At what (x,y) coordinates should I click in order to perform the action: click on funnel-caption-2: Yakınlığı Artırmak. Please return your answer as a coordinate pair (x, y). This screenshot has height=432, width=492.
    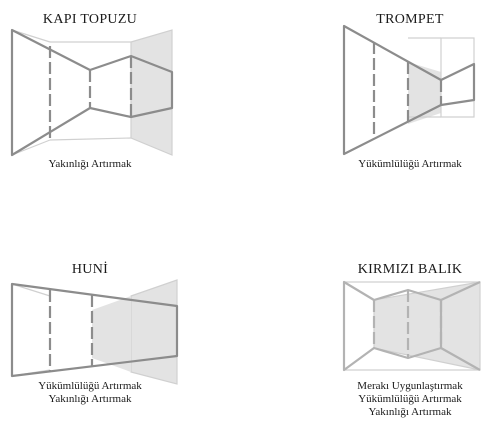
    Looking at the image, I should click on (90, 399).